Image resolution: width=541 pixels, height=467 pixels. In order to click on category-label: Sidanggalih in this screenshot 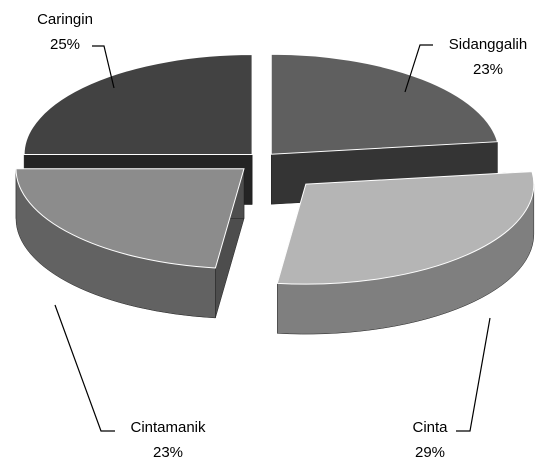, I will do `click(488, 44)`.